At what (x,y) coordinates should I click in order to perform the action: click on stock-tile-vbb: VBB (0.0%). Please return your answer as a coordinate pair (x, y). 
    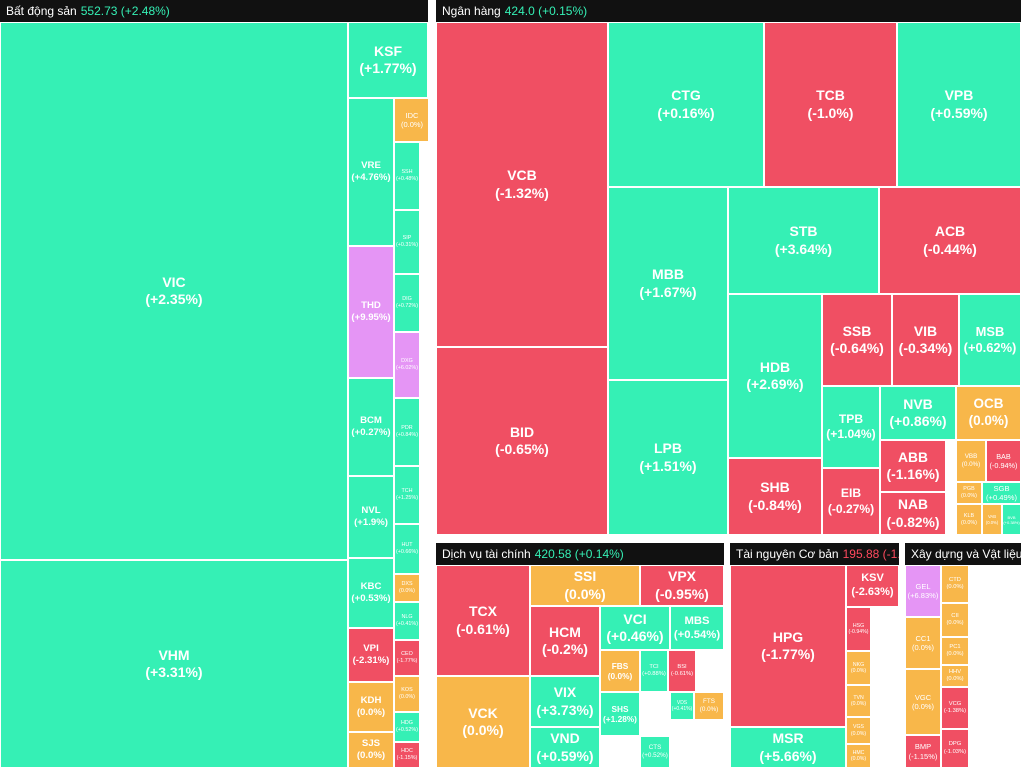
    Looking at the image, I should click on (971, 461).